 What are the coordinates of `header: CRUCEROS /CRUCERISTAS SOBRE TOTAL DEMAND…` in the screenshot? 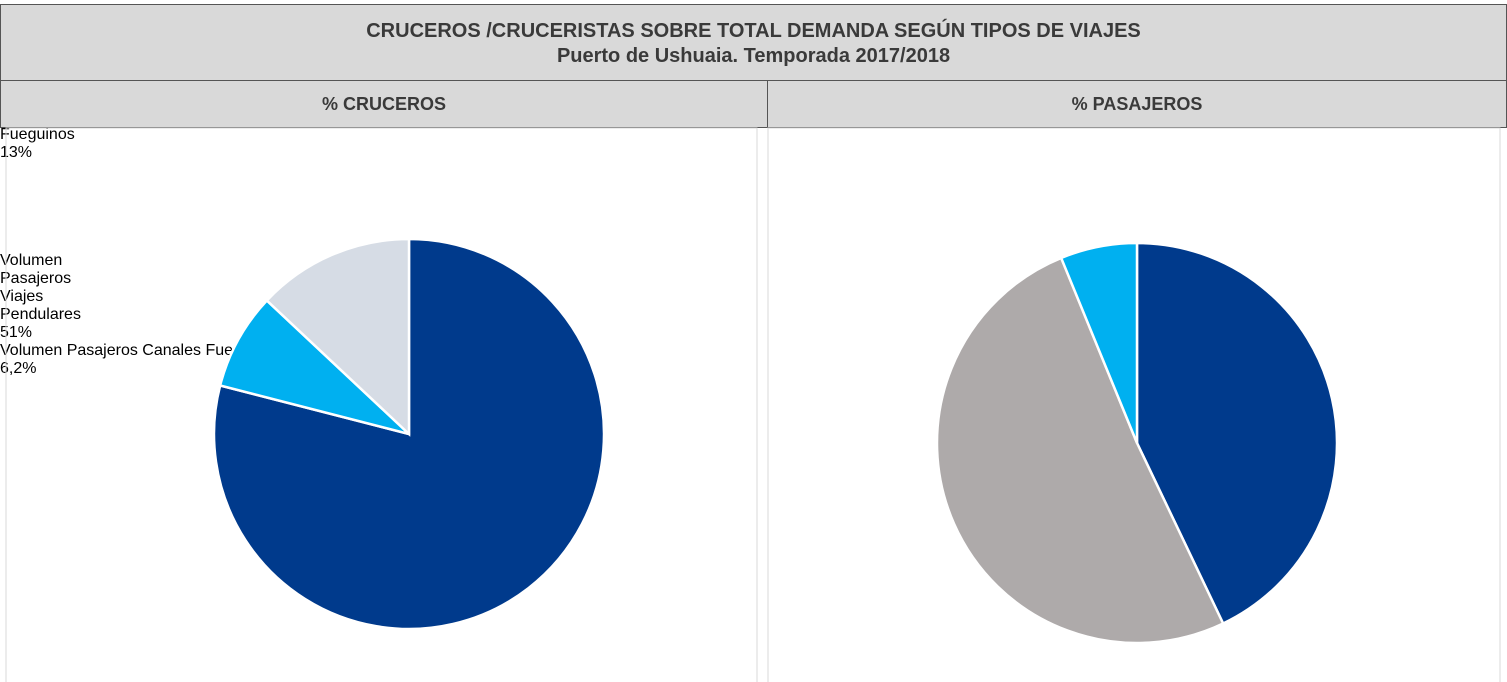 It's located at (753, 42).